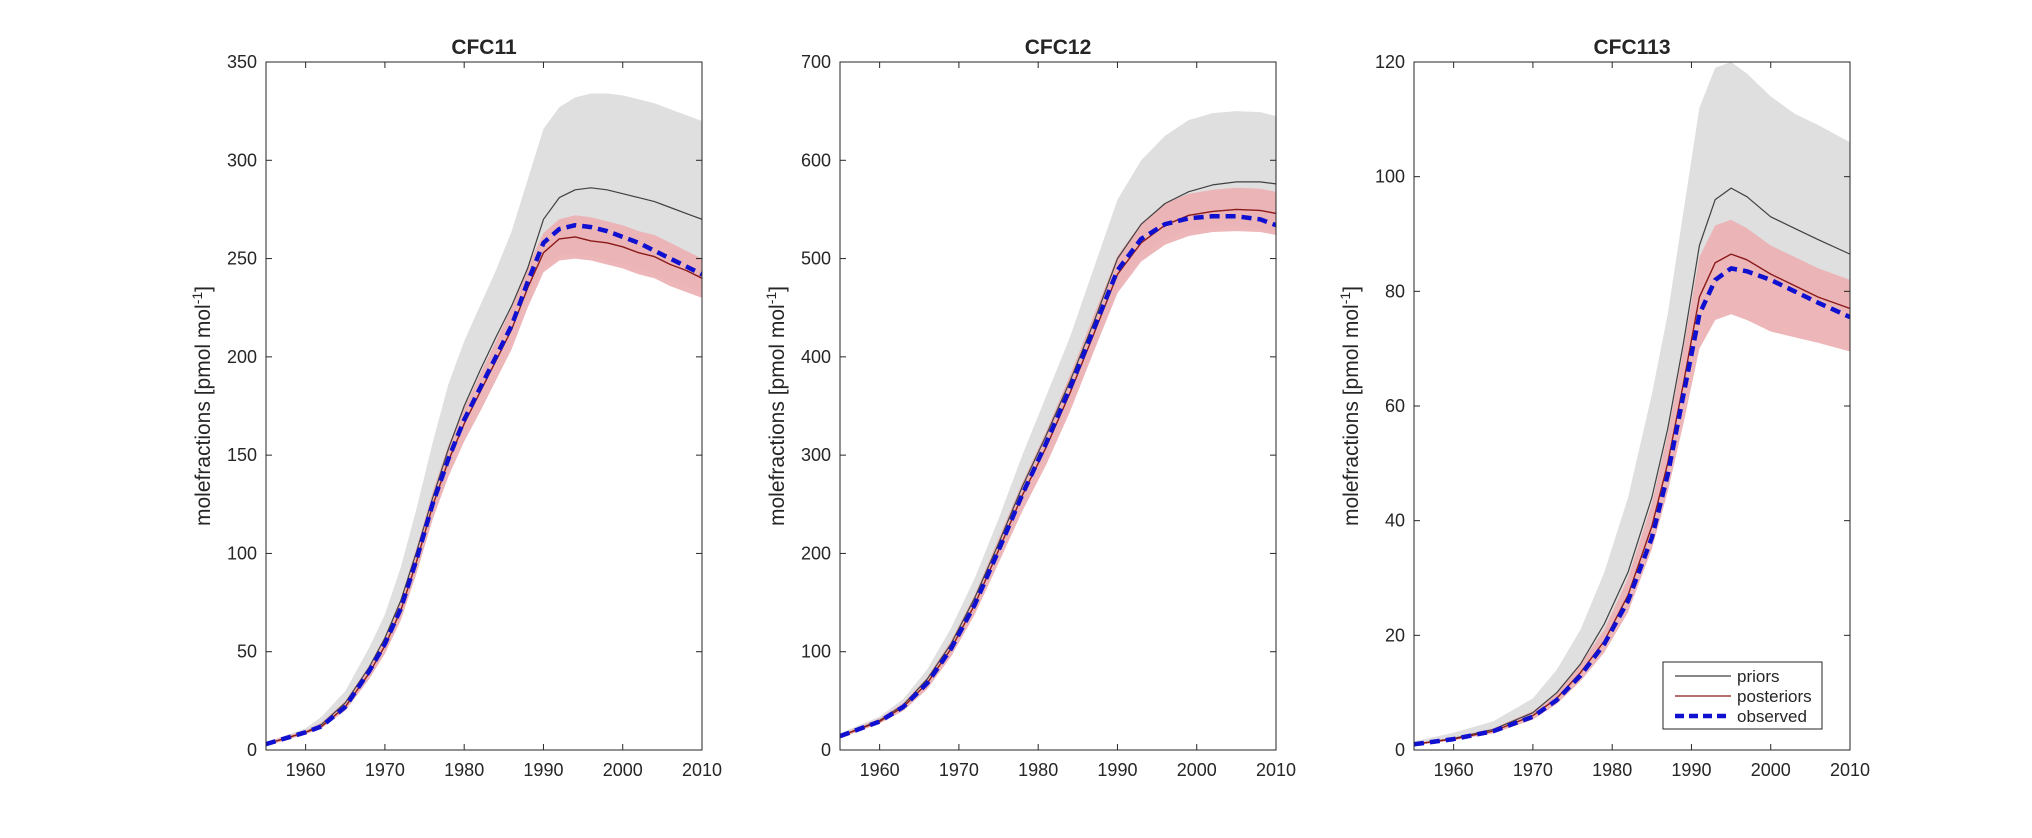 The width and height of the screenshot is (2032, 838). I want to click on y-tick-label: 400, so click(816, 357).